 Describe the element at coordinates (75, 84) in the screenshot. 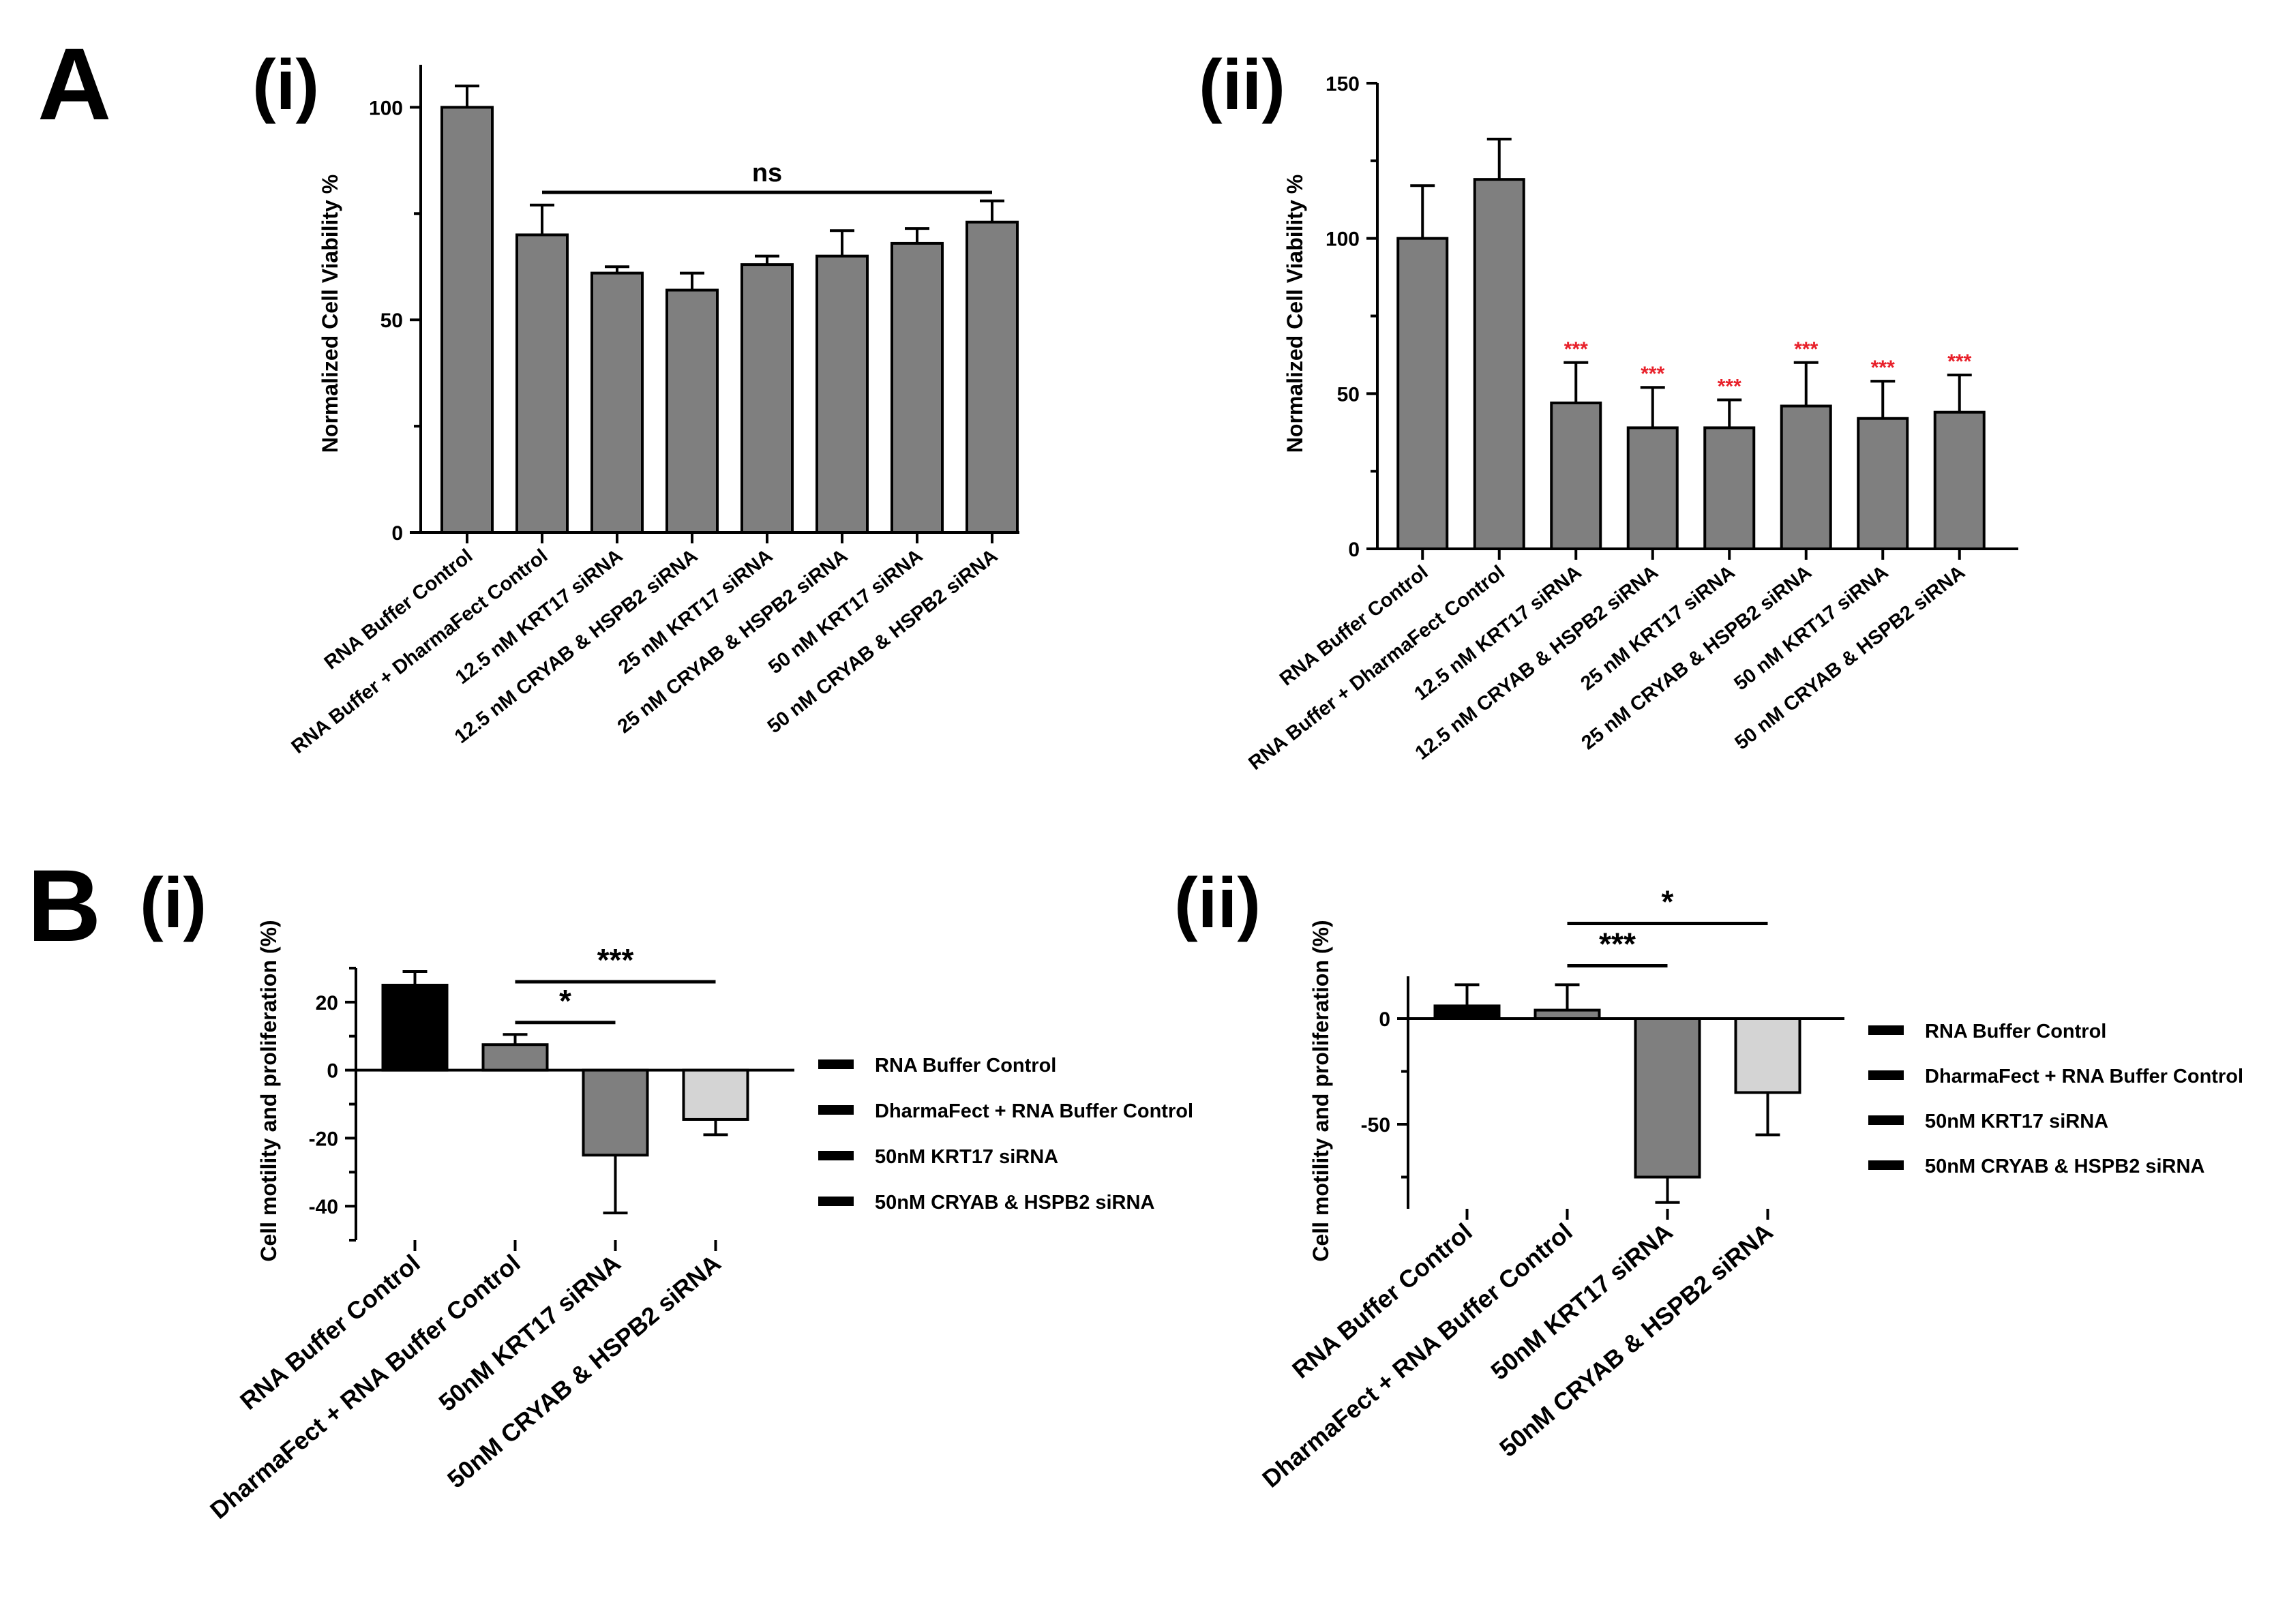

I see `panel-letter: A` at that location.